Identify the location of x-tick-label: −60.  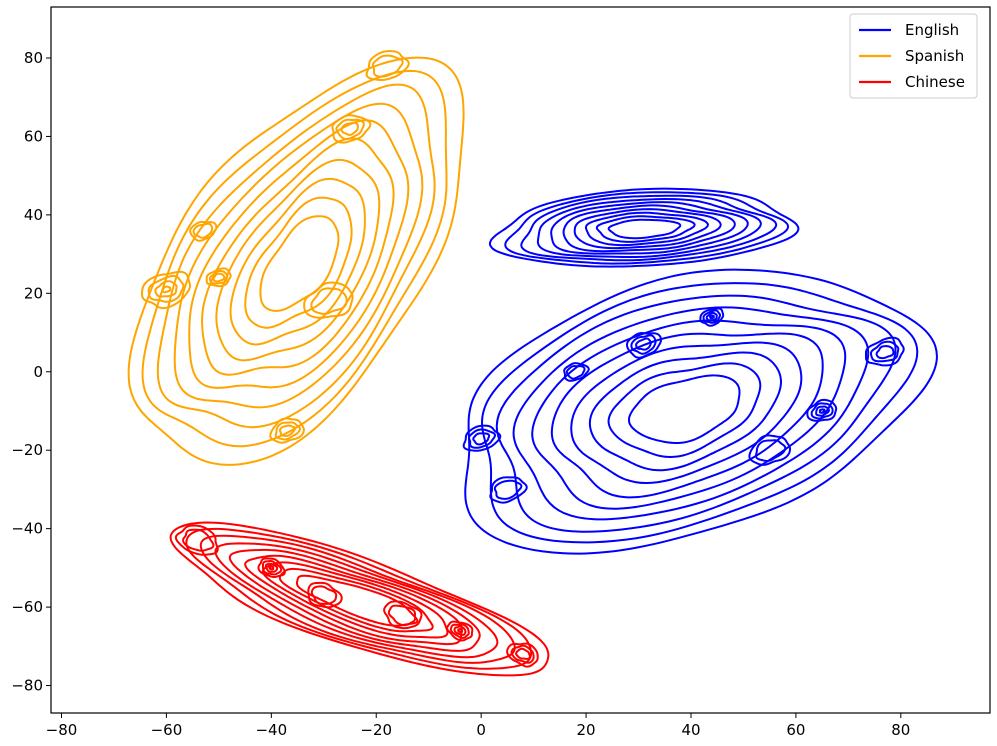
(167, 730).